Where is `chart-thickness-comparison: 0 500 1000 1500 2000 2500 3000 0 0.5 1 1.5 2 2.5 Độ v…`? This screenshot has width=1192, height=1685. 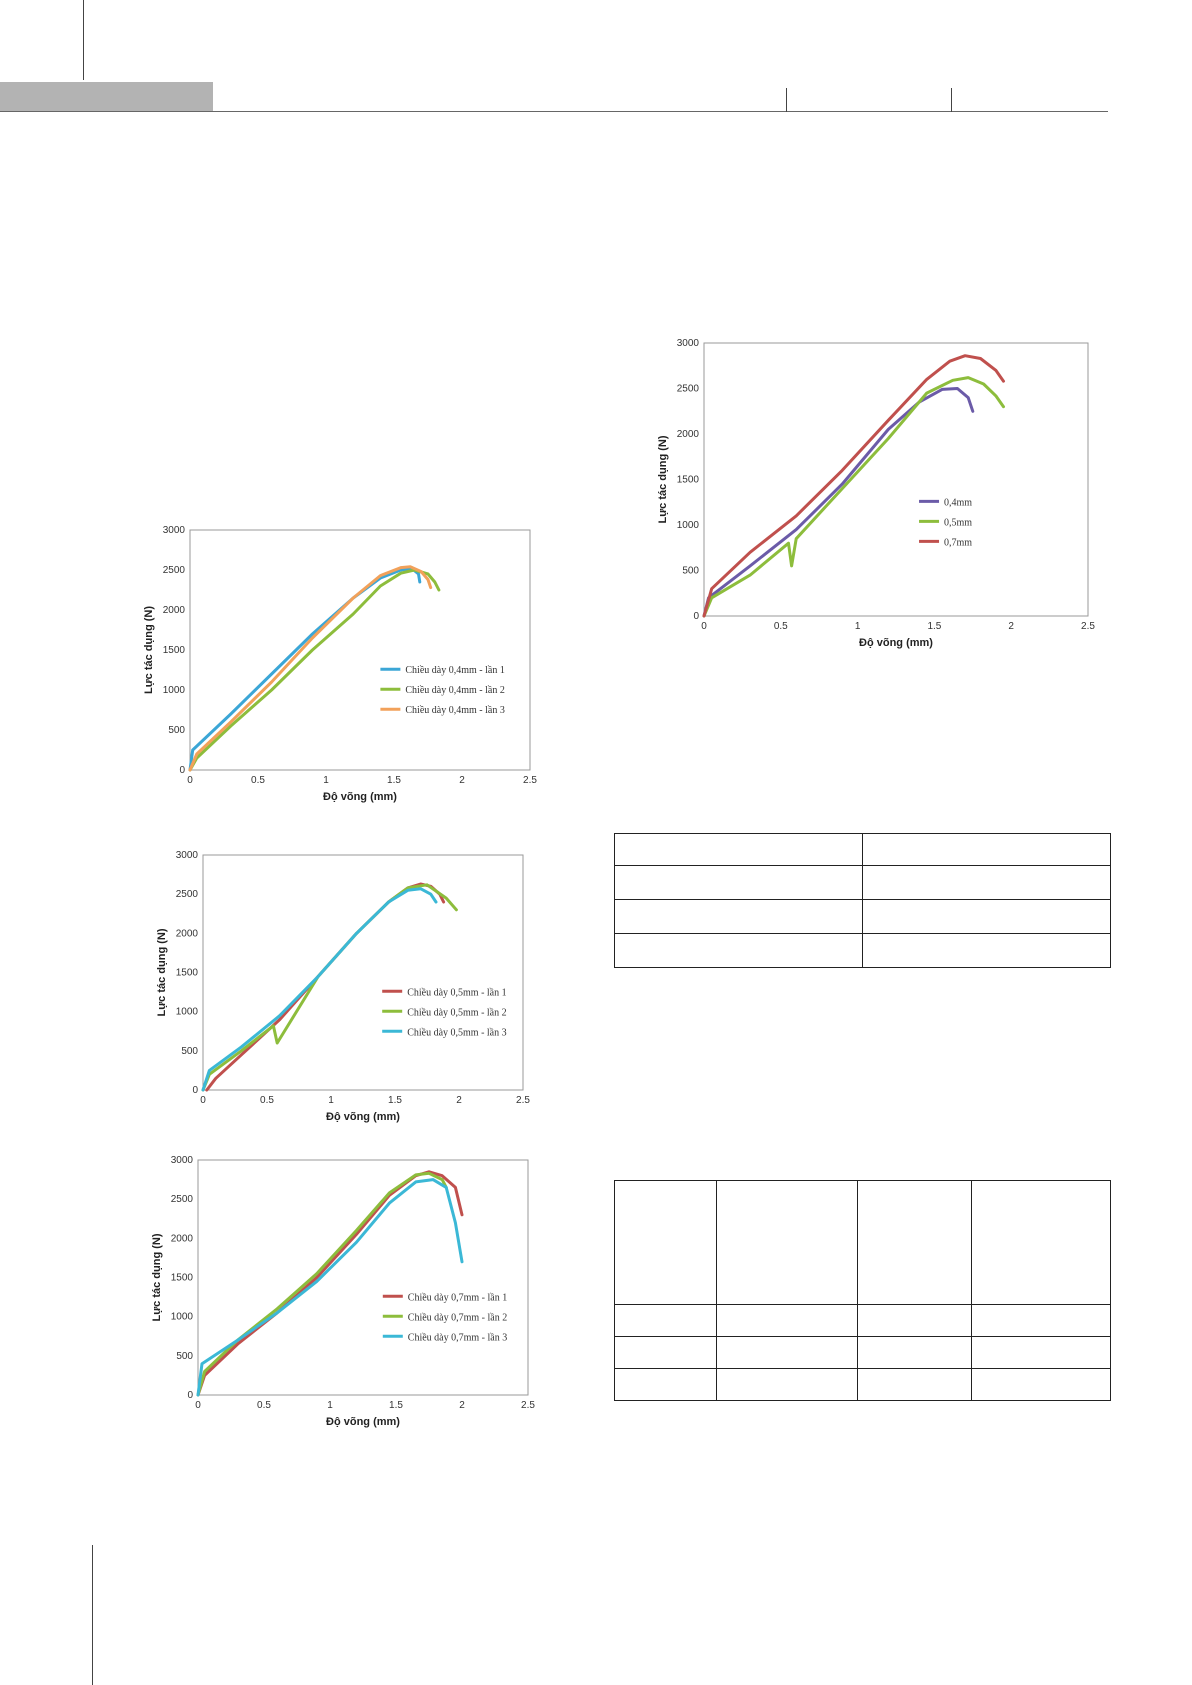 chart-thickness-comparison: 0 500 1000 1500 2000 2500 3000 0 0.5 1 1.5 2 2.5 Độ v… is located at coordinates (864, 495).